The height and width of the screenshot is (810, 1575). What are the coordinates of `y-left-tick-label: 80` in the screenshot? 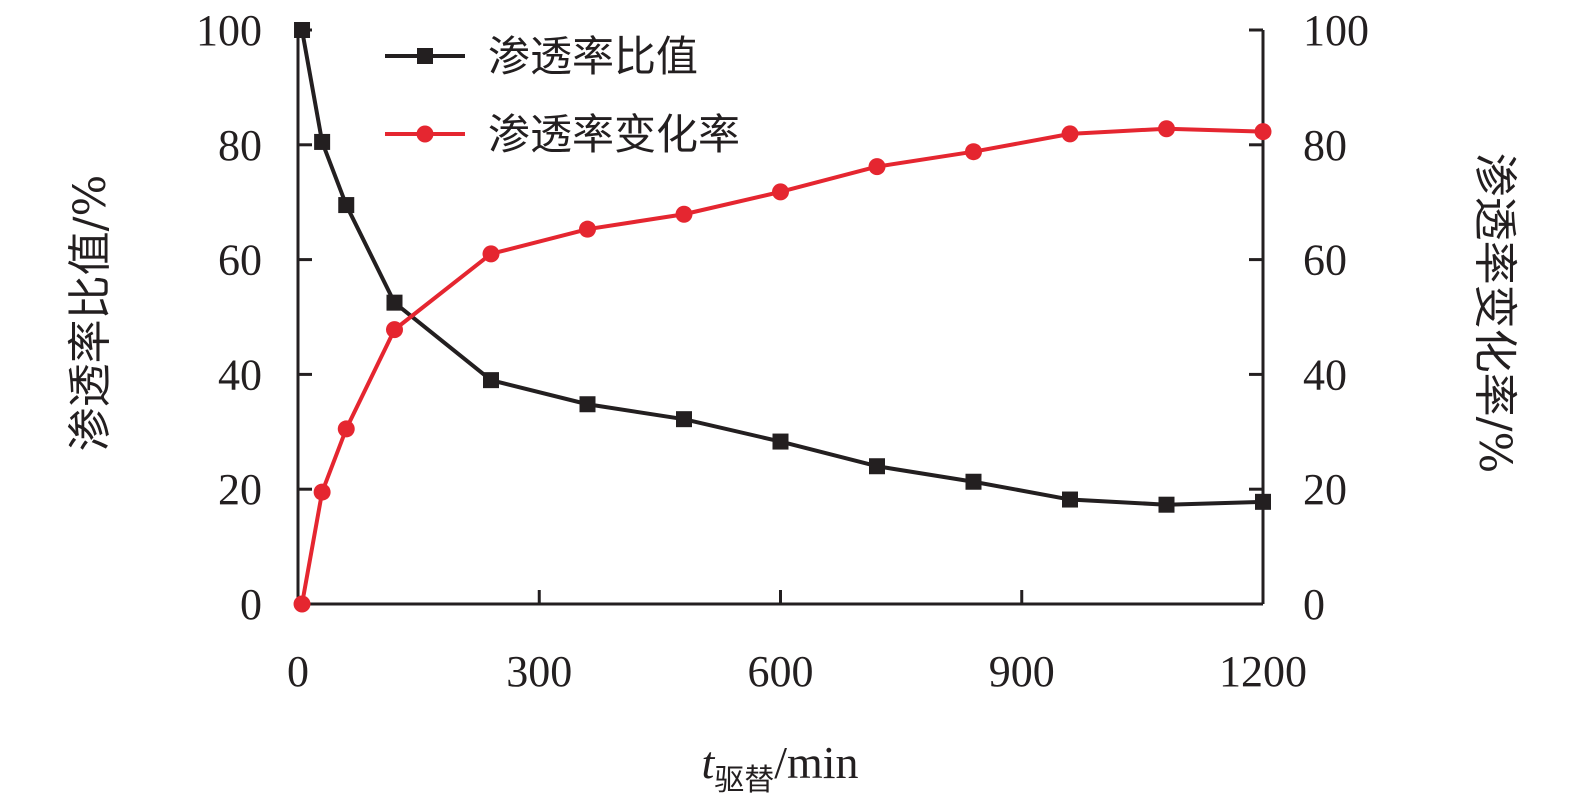 It's located at (240, 145).